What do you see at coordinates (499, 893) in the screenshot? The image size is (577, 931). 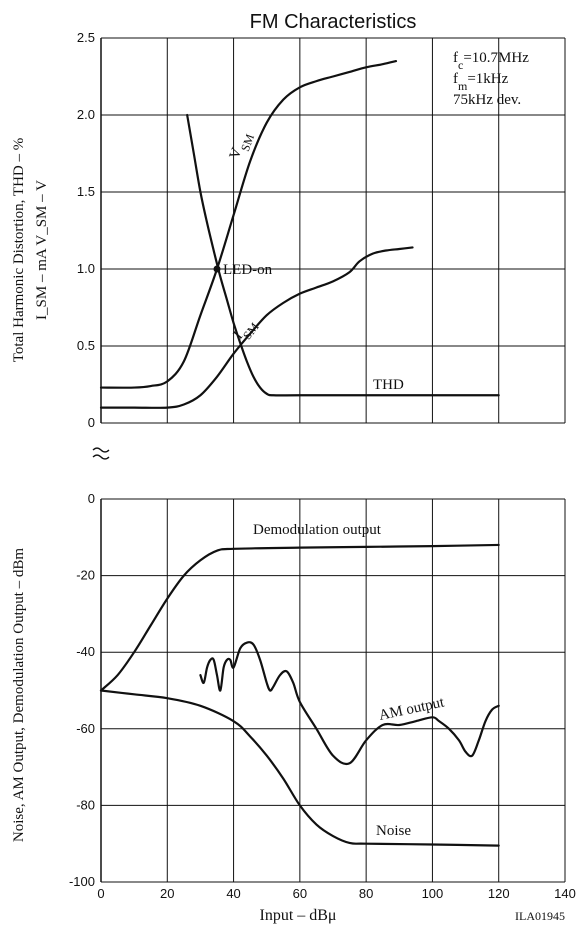 I see `x-tick-label: 120` at bounding box center [499, 893].